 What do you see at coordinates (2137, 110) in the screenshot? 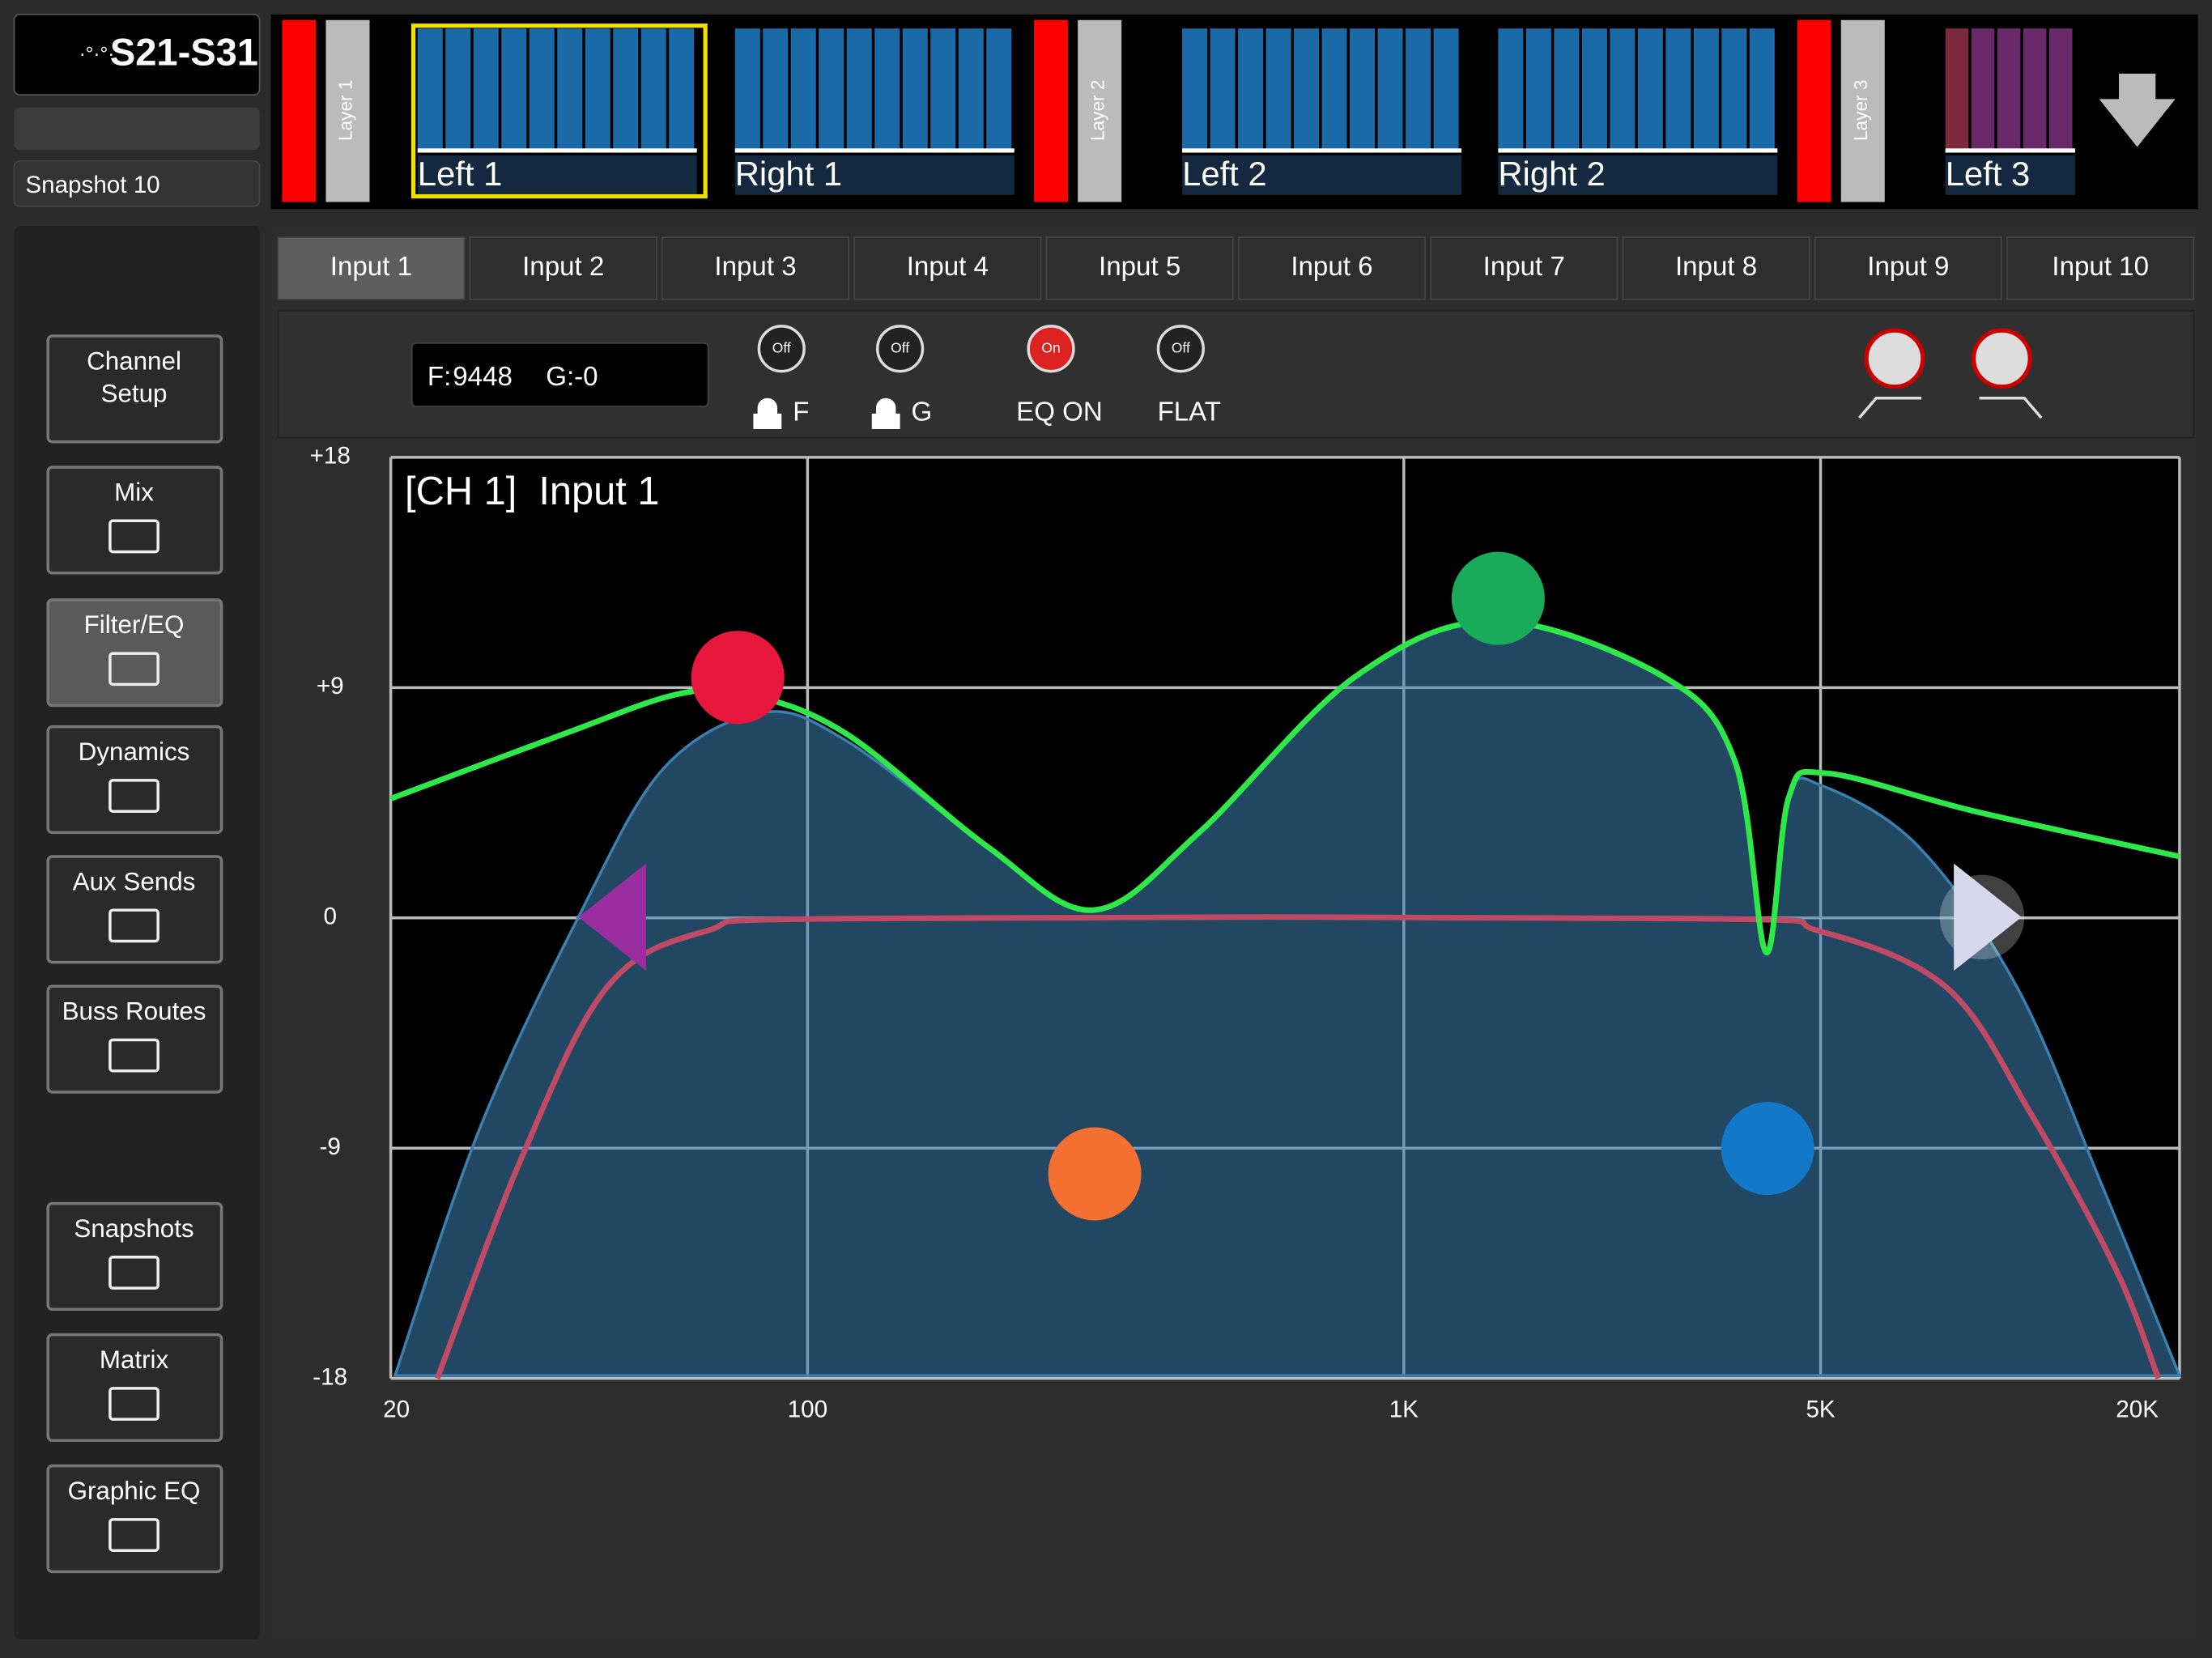
I see `scroll-arrow` at bounding box center [2137, 110].